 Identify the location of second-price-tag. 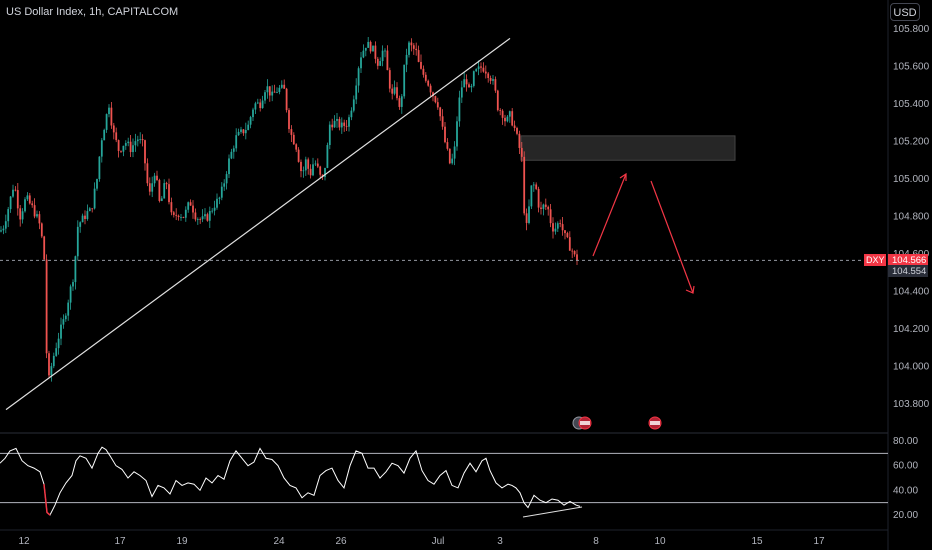
(908, 271).